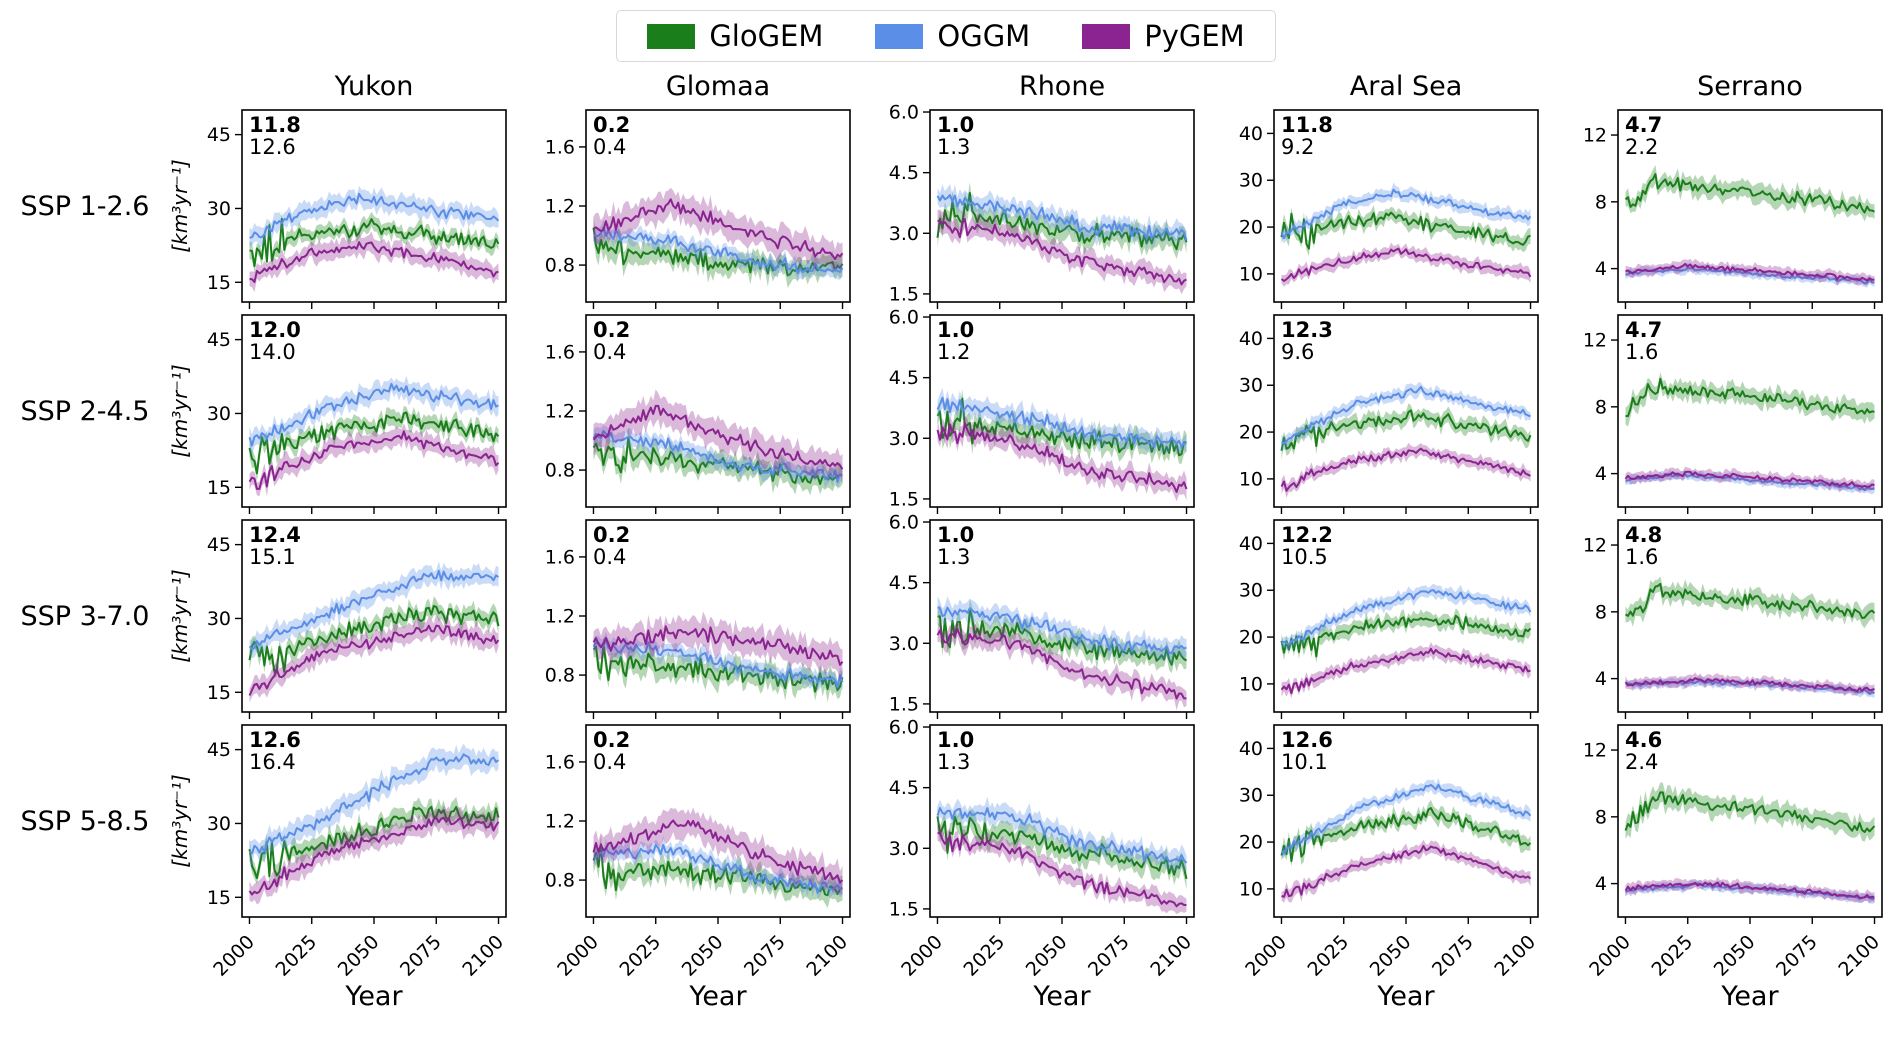 The height and width of the screenshot is (1037, 1892). What do you see at coordinates (1304, 762) in the screenshot?
I see `annotation-secondary: 10.1` at bounding box center [1304, 762].